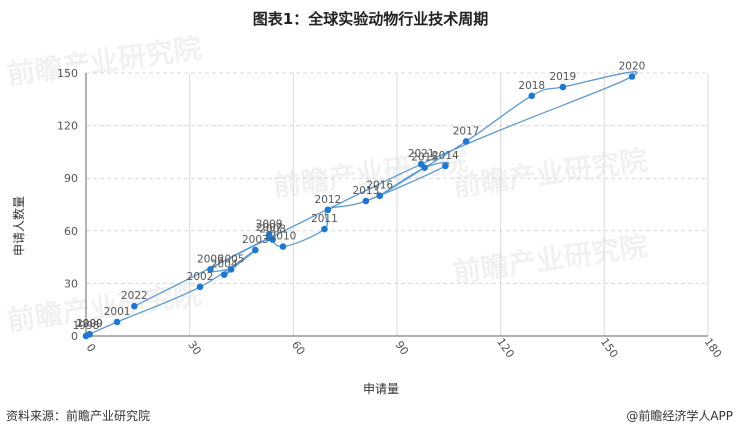 The image size is (741, 436). Describe the element at coordinates (269, 224) in the screenshot. I see `data-label-2009: 2009` at that location.